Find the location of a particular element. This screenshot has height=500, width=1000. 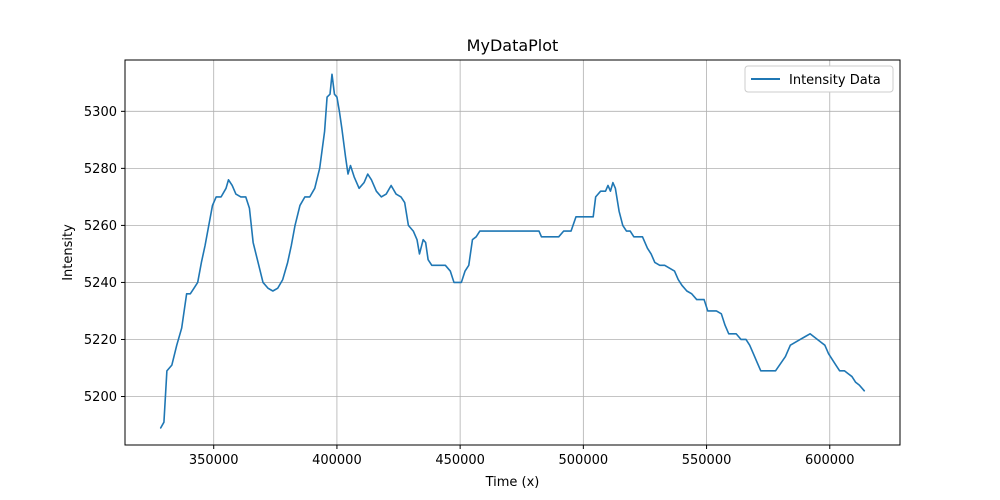

y-tick-label: 5300 is located at coordinates (100, 112).